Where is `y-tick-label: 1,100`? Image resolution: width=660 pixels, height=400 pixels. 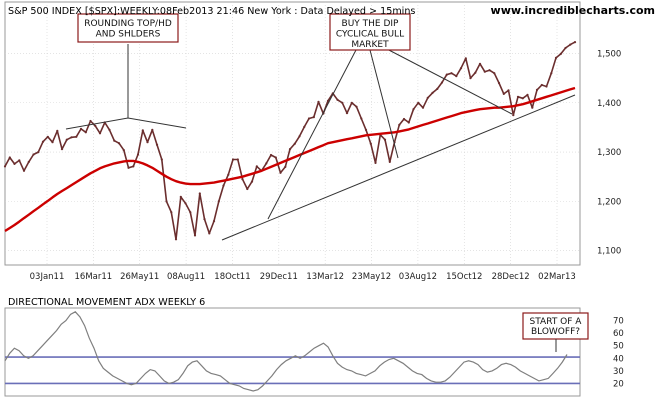
y-tick-label: 1,100 is located at coordinates (609, 252).